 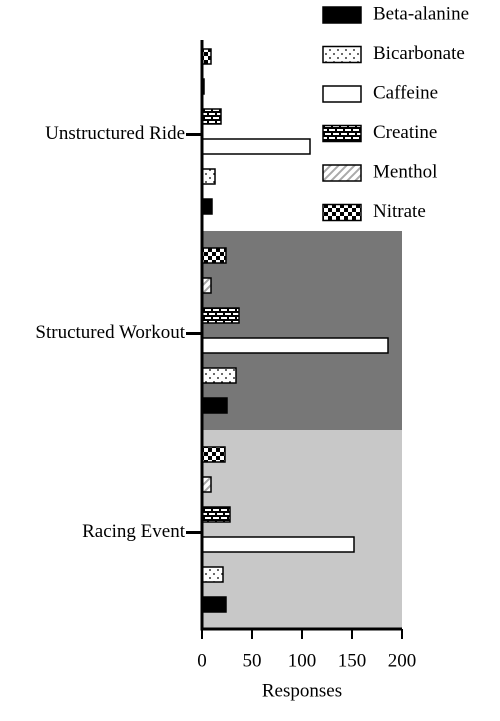 I want to click on legend-label: Beta-alanine, so click(x=421, y=13).